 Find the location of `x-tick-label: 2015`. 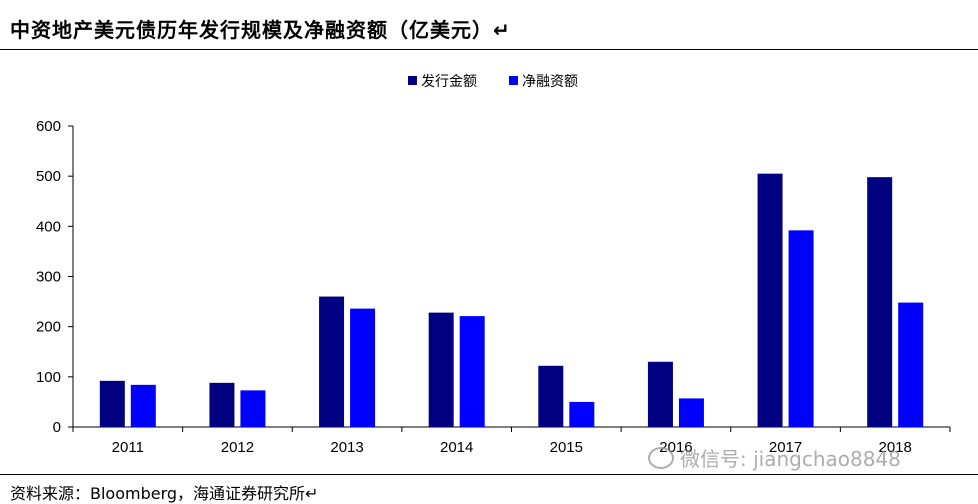

x-tick-label: 2015 is located at coordinates (566, 447).